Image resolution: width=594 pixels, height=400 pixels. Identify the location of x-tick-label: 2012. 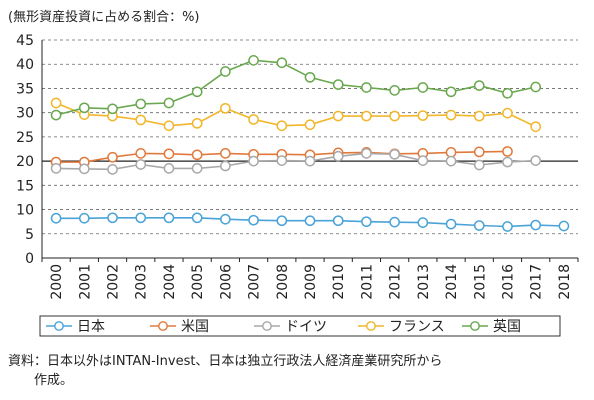
(396, 282).